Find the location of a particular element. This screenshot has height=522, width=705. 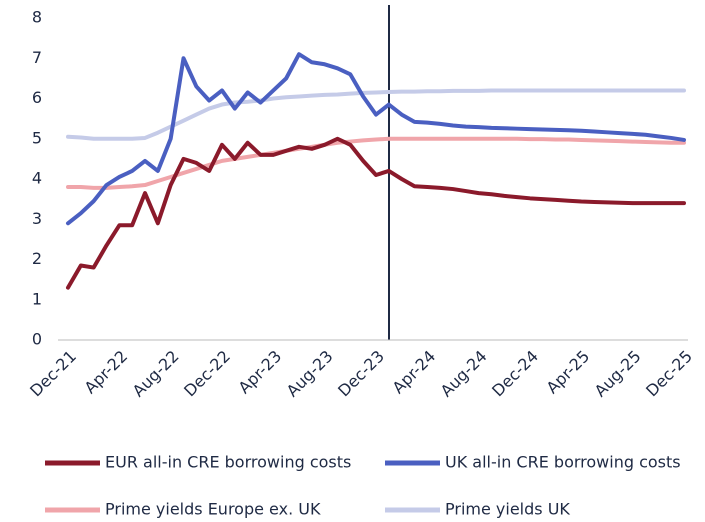

legend-label: UK all-in CRE borrowing costs is located at coordinates (563, 462).